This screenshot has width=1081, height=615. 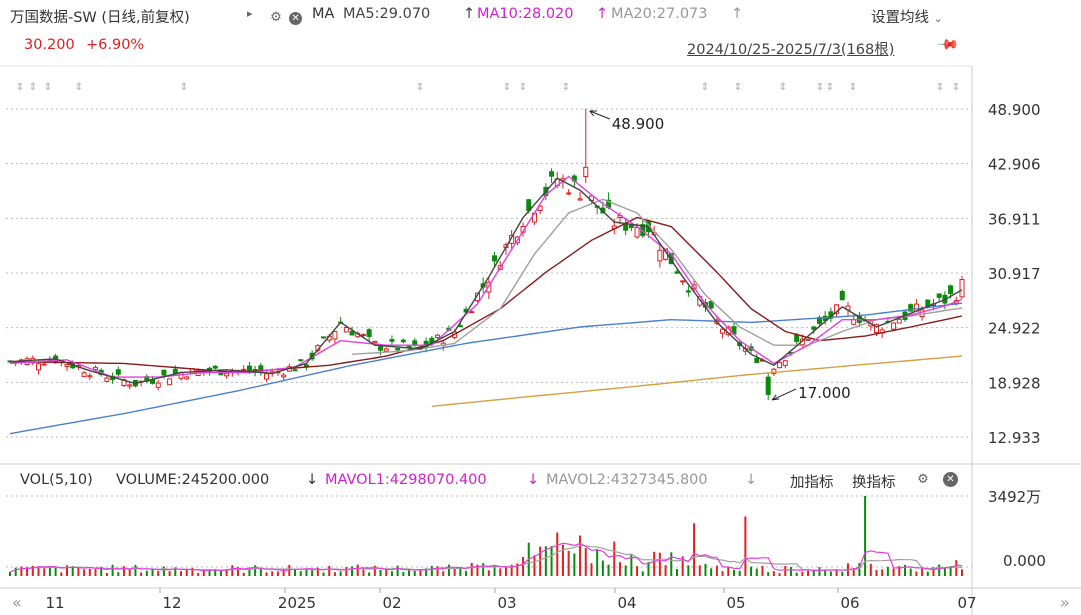 What do you see at coordinates (276, 17) in the screenshot?
I see `gear-icon: ⚙` at bounding box center [276, 17].